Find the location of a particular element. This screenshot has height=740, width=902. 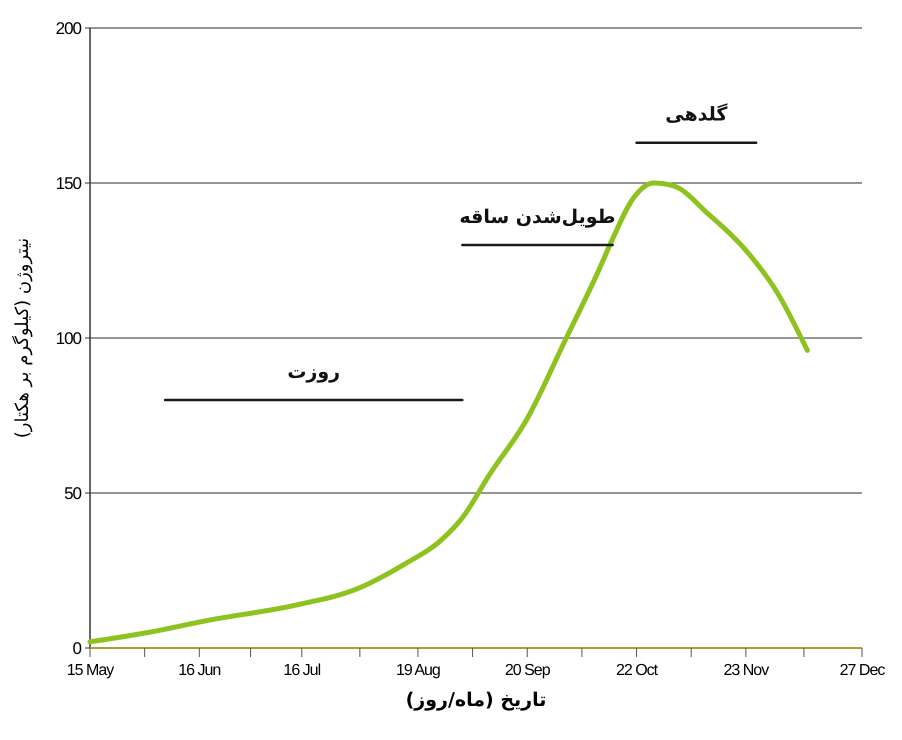

y-tick-label: 100 is located at coordinates (69, 338).